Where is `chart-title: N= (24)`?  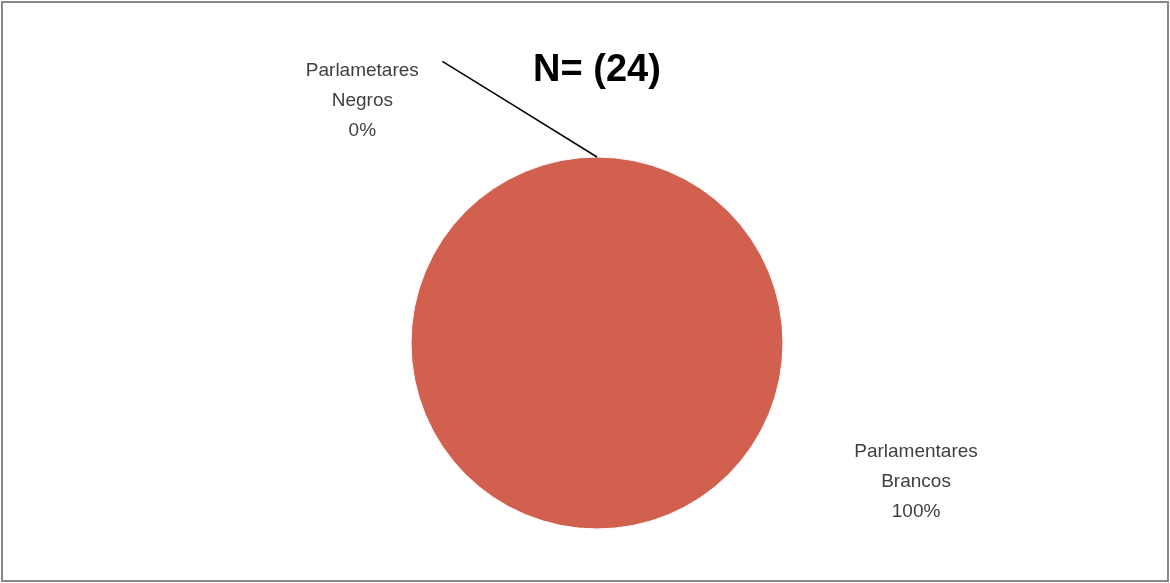 chart-title: N= (24) is located at coordinates (597, 68).